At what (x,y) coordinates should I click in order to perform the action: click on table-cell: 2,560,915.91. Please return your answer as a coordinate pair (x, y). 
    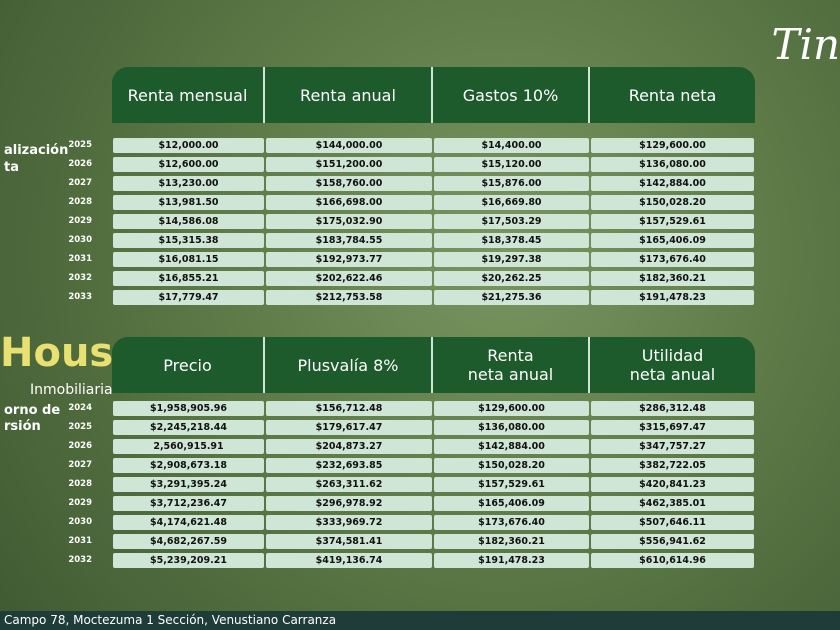
    Looking at the image, I should click on (188, 446).